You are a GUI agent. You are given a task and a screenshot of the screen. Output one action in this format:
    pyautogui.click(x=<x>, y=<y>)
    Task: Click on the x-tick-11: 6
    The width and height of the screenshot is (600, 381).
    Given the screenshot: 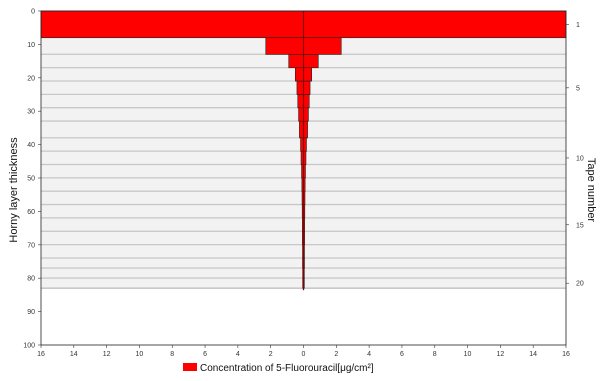 What is the action you would take?
    pyautogui.click(x=402, y=354)
    